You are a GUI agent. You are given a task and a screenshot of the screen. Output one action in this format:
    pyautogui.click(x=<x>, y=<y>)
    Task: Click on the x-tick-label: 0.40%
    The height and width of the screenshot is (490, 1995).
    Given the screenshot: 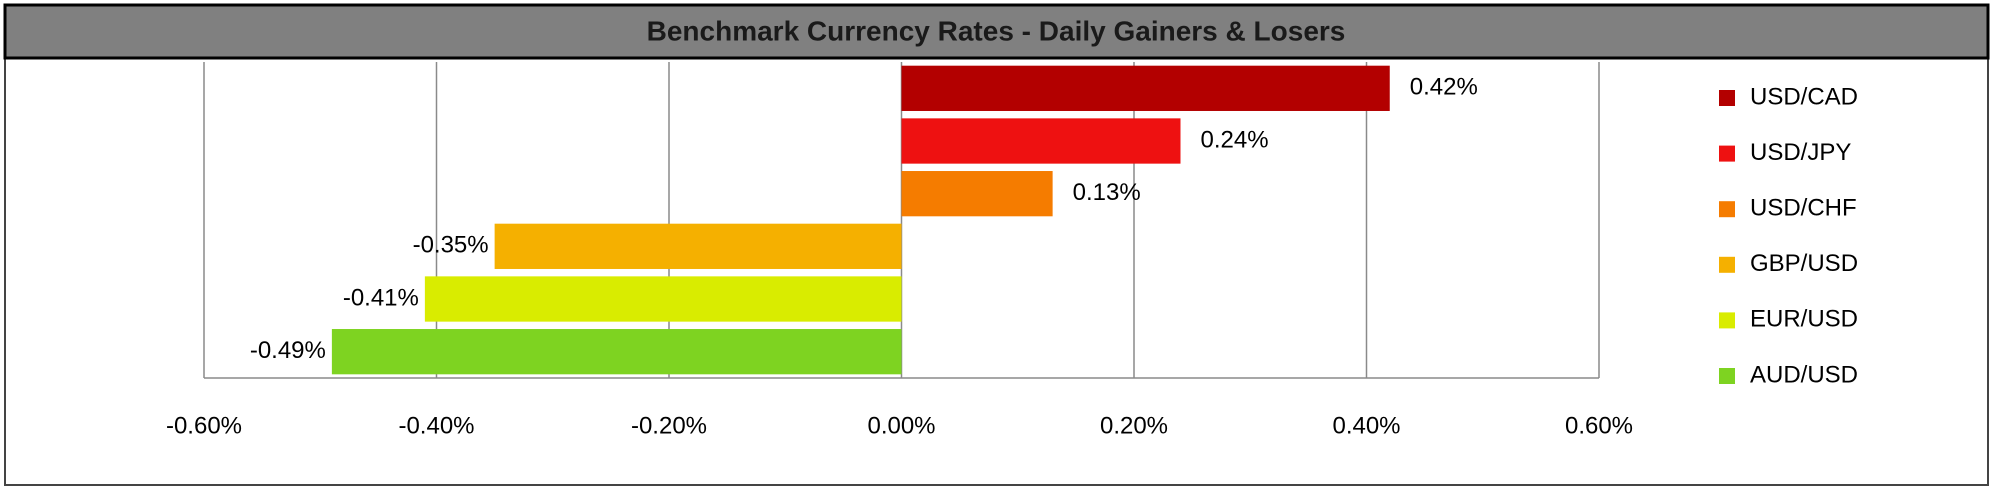 What is the action you would take?
    pyautogui.click(x=1366, y=425)
    